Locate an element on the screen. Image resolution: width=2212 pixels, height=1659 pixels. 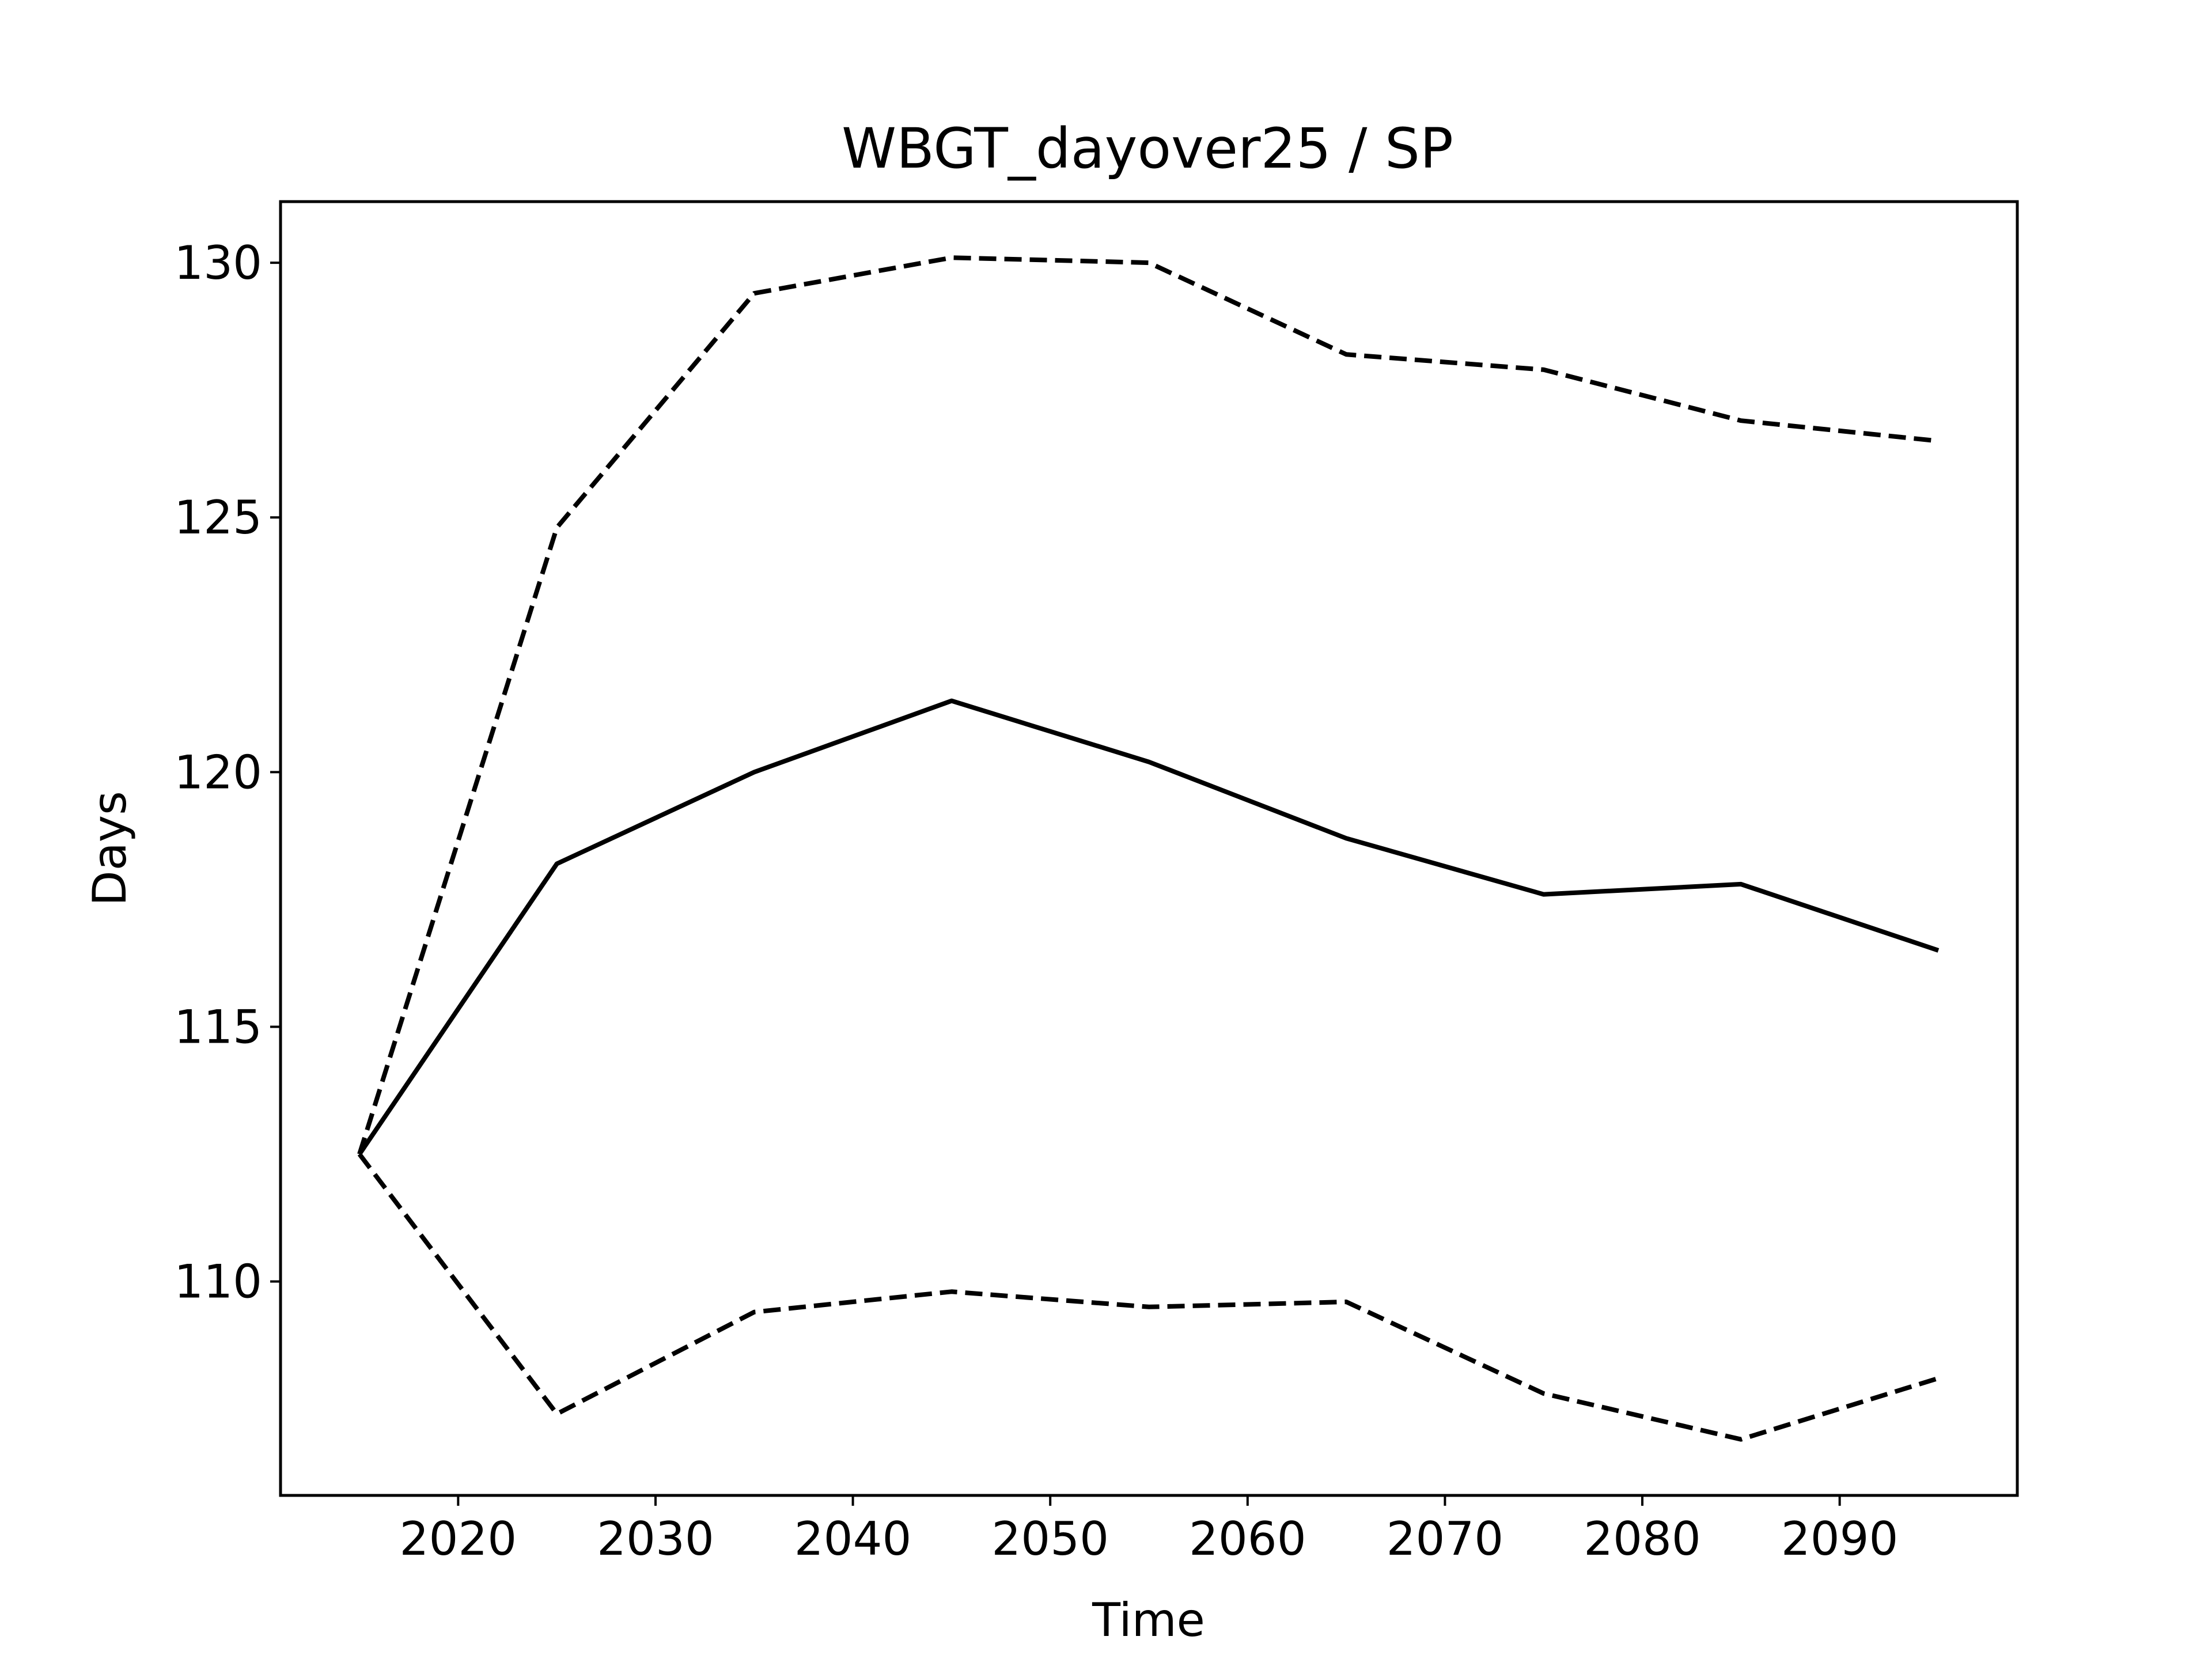
y-tick-label: 115 is located at coordinates (218, 1027).